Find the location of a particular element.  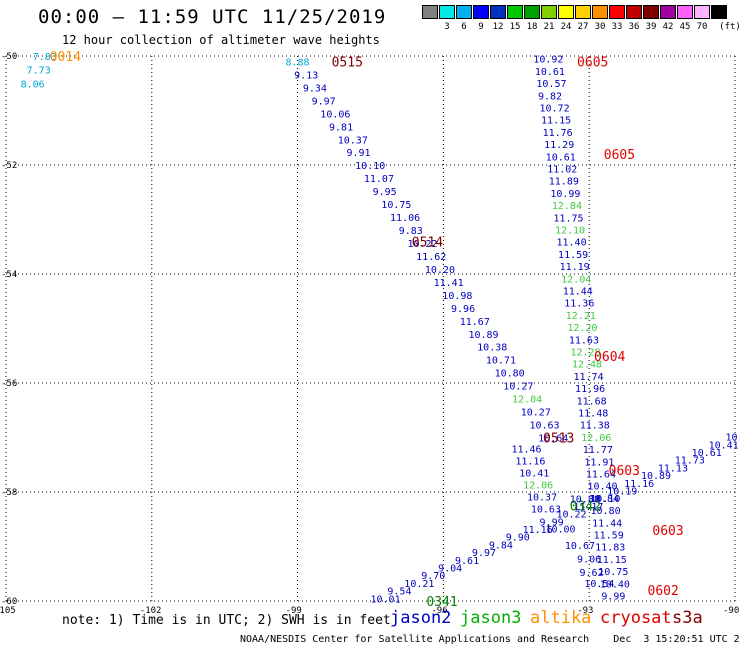

wave-height-value: 11.19 is located at coordinates (575, 267).